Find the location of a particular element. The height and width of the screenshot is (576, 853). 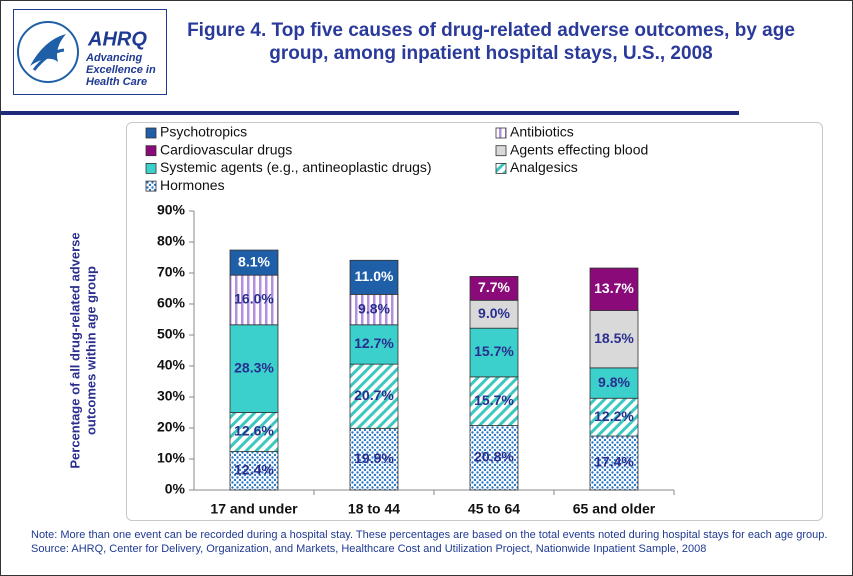

x-tick-label: 65 and older is located at coordinates (614, 509).